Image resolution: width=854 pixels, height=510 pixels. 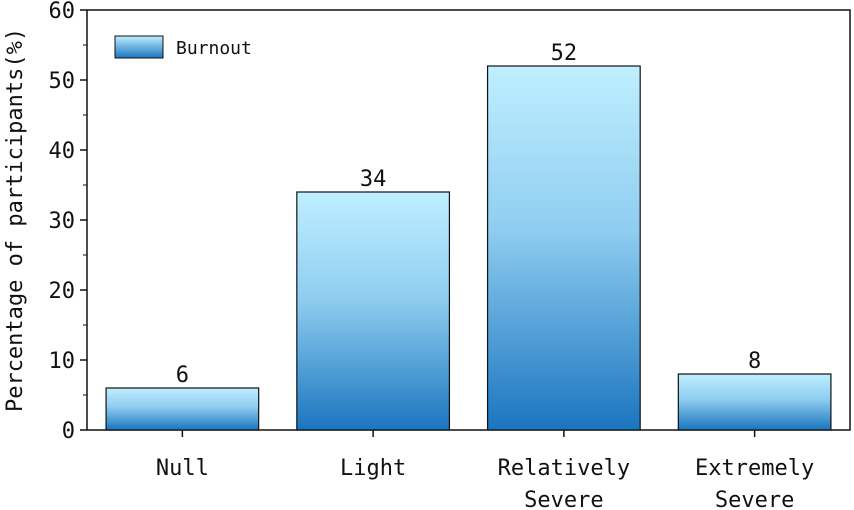 I want to click on y-axis-title: Percentage of participants(%), so click(x=15, y=220).